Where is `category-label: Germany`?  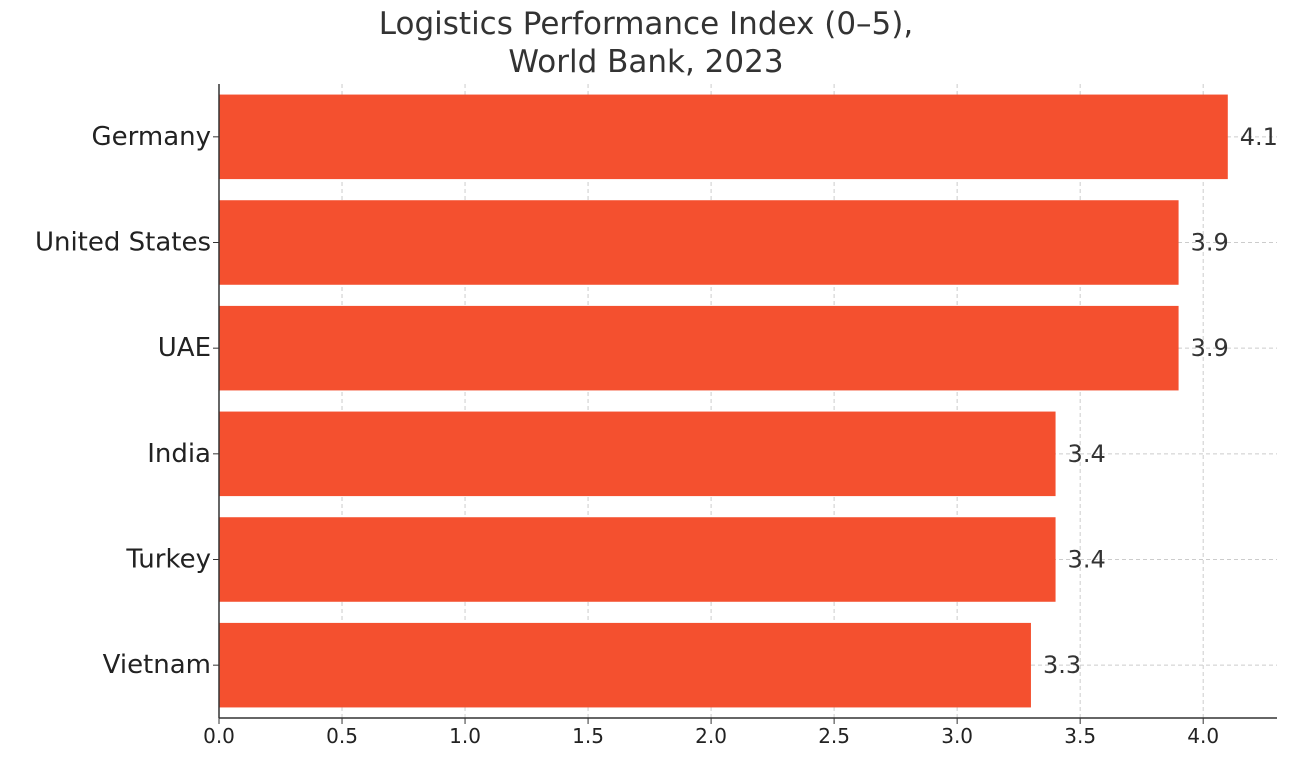 category-label: Germany is located at coordinates (151, 137).